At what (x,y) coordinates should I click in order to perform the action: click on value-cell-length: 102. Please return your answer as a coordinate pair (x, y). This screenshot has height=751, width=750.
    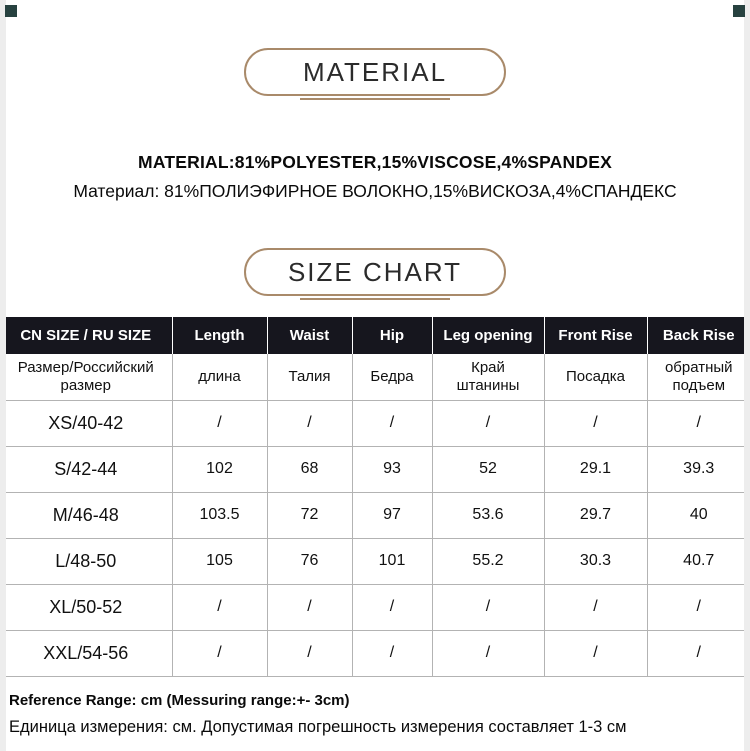
    Looking at the image, I should click on (219, 469).